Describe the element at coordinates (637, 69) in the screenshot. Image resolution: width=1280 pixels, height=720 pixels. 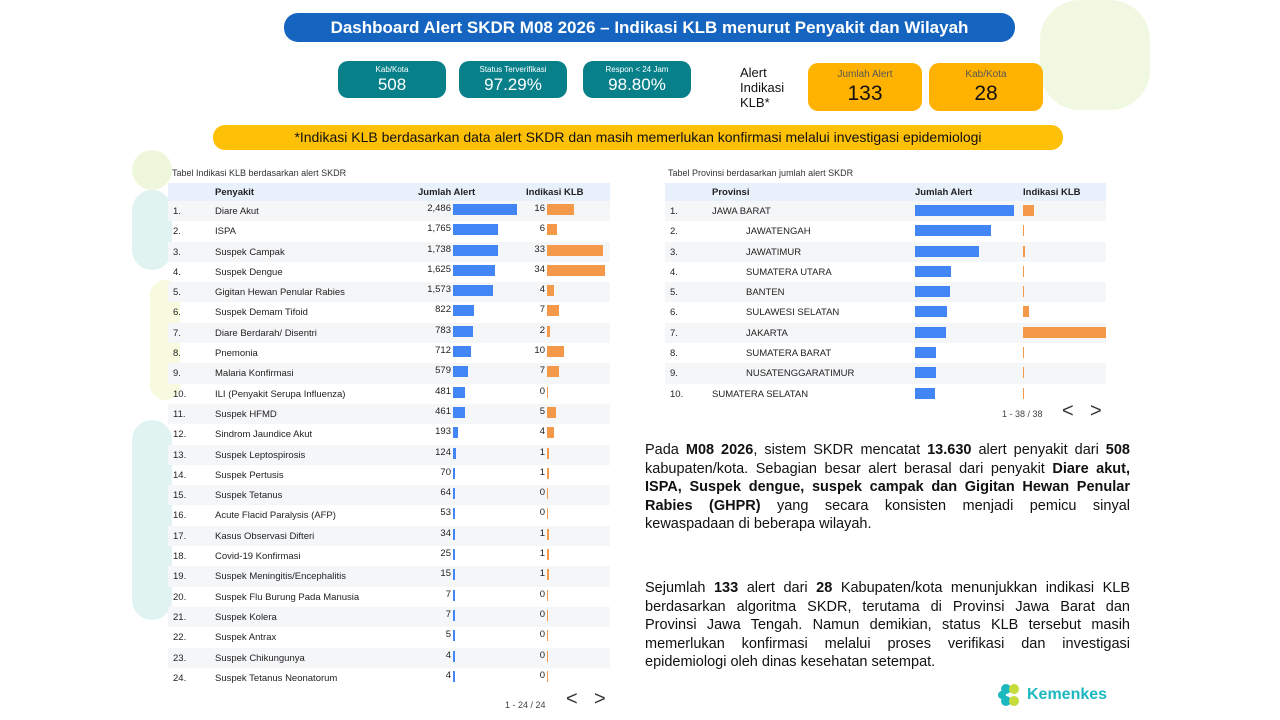
I see `kpi-label: Respon < 24 Jam` at that location.